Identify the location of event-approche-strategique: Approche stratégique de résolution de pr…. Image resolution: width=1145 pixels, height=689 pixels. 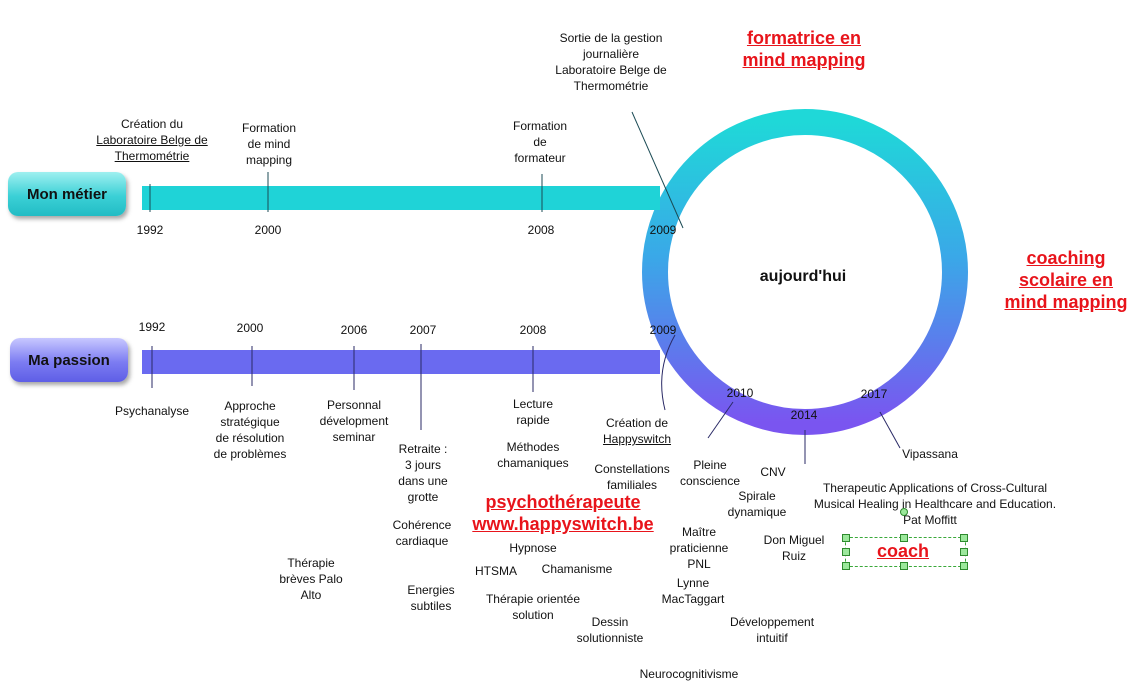
(250, 430).